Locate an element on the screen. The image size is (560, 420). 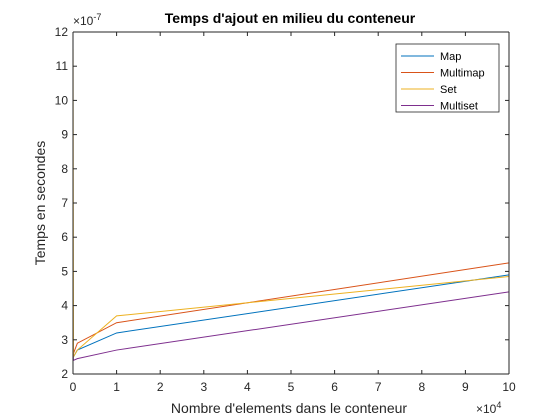
y-tick-label: 12 is located at coordinates (62, 32).